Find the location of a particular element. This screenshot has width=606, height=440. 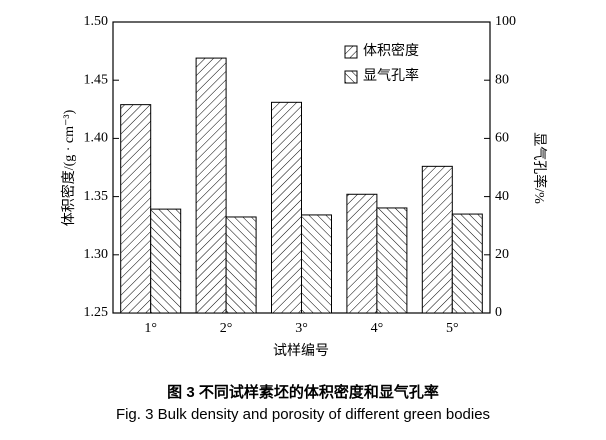

y2-tick-label: 0 is located at coordinates (498, 312).